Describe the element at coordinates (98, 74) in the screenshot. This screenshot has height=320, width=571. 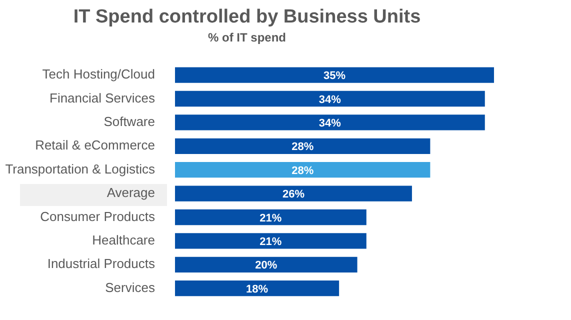
I see `y-tick-label: Tech Hosting/Cloud` at that location.